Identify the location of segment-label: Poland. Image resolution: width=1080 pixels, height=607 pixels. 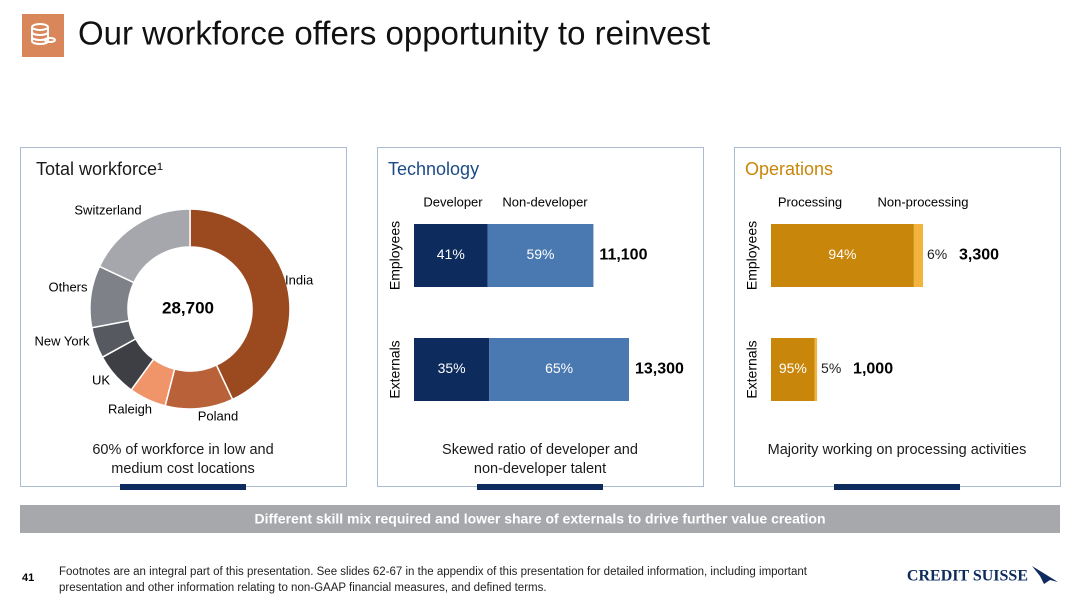
(218, 415).